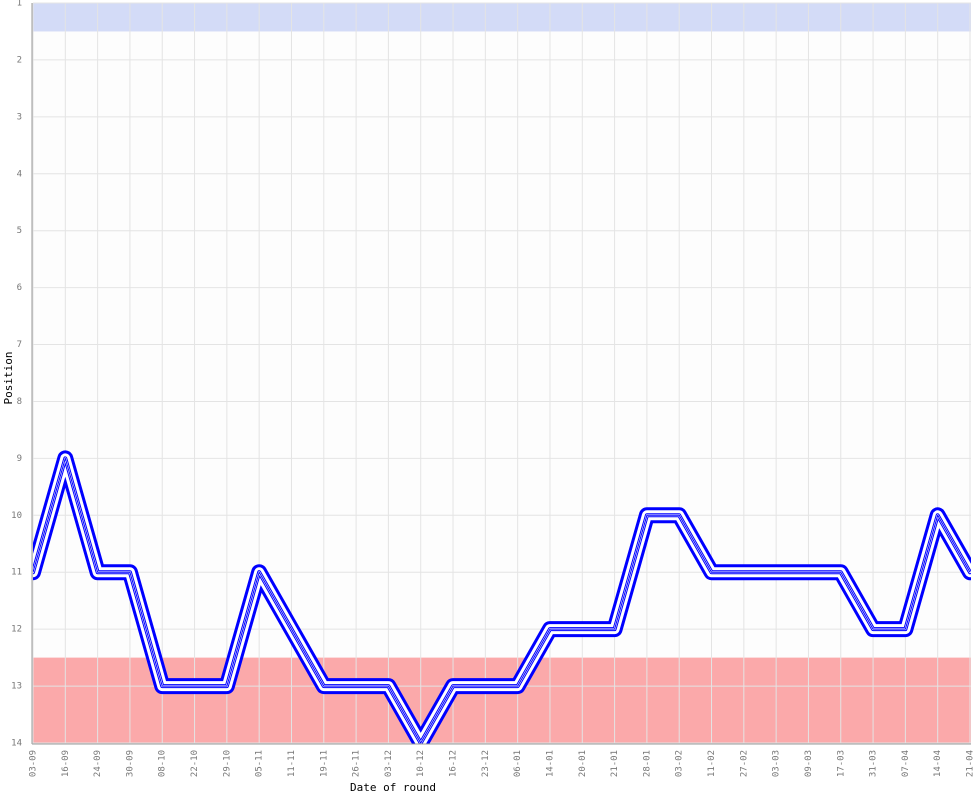 The width and height of the screenshot is (975, 800). What do you see at coordinates (19, 117) in the screenshot?
I see `y-tick-label: 3` at bounding box center [19, 117].